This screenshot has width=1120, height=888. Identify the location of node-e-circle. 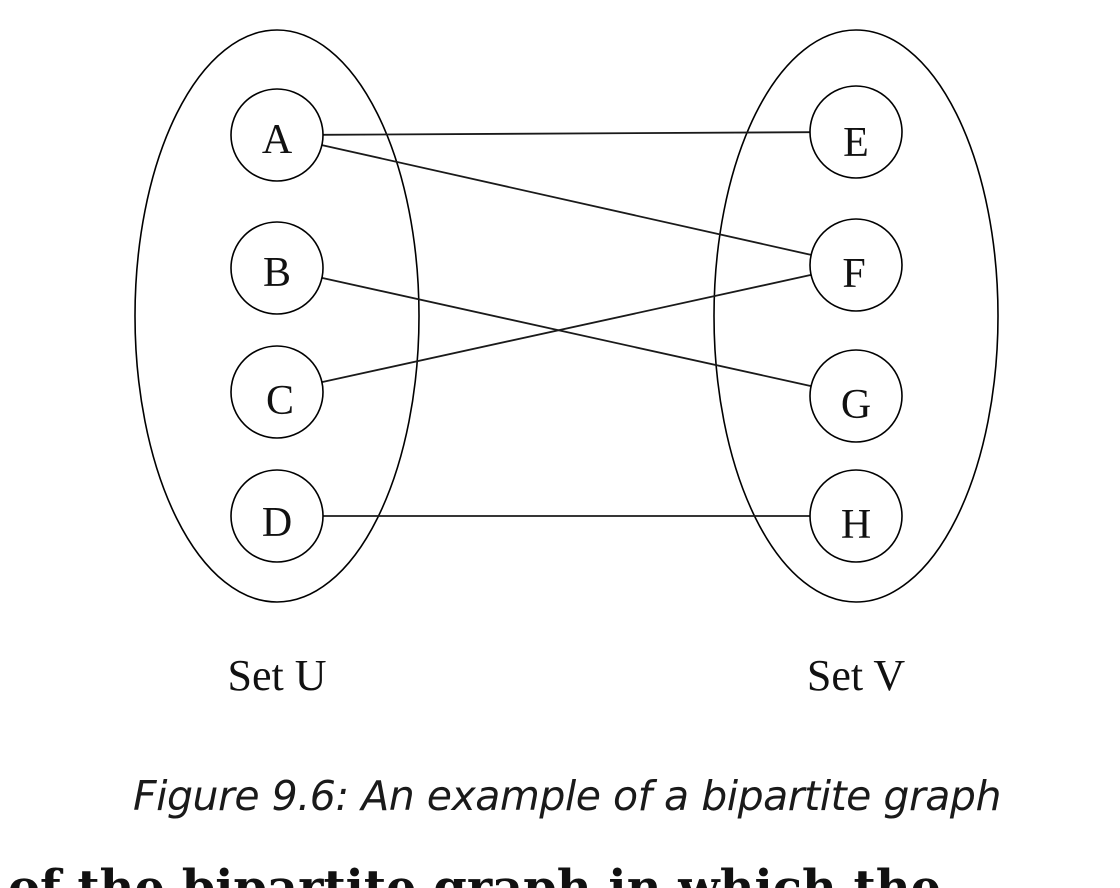
(856, 132).